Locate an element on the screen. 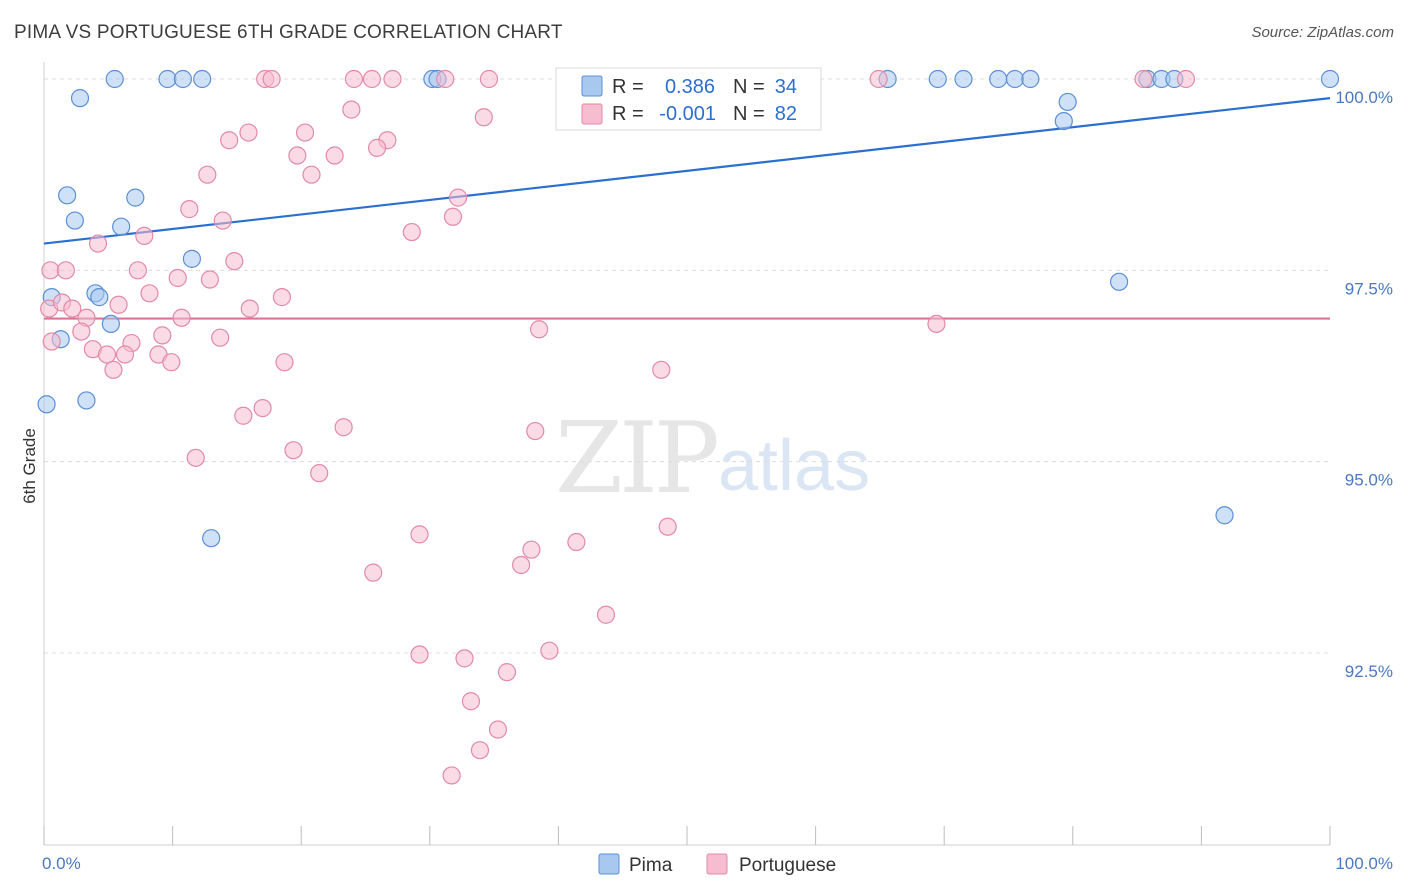 This screenshot has width=1406, height=892. portuguese-n-label: N = is located at coordinates (749, 114).